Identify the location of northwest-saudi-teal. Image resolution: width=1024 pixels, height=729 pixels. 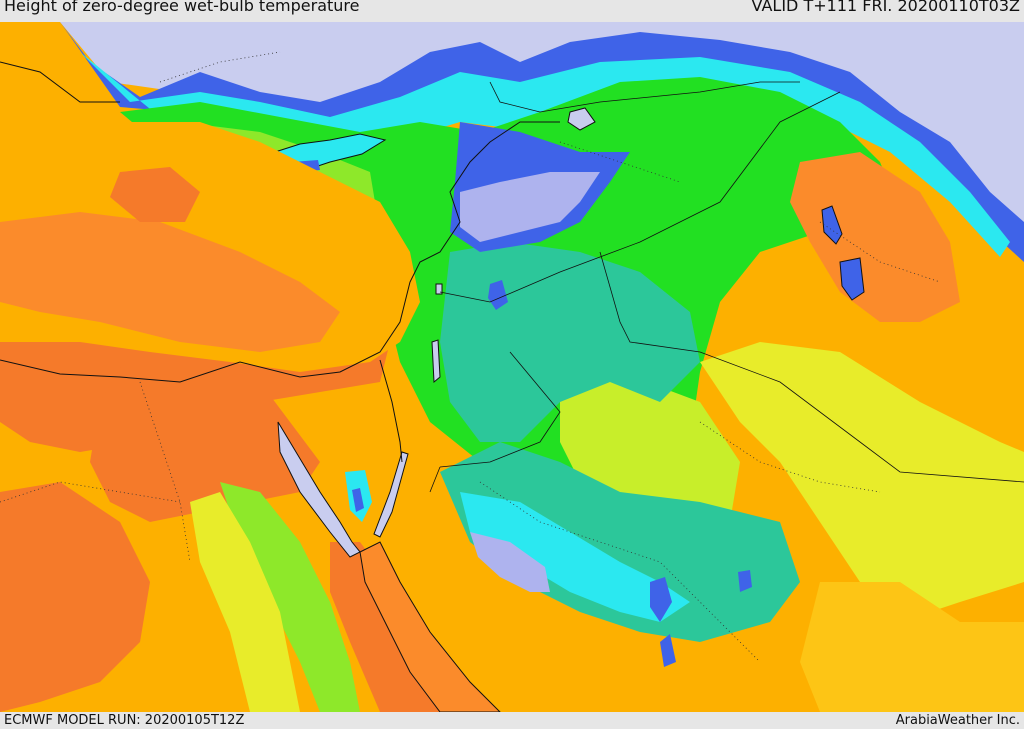
(620, 542).